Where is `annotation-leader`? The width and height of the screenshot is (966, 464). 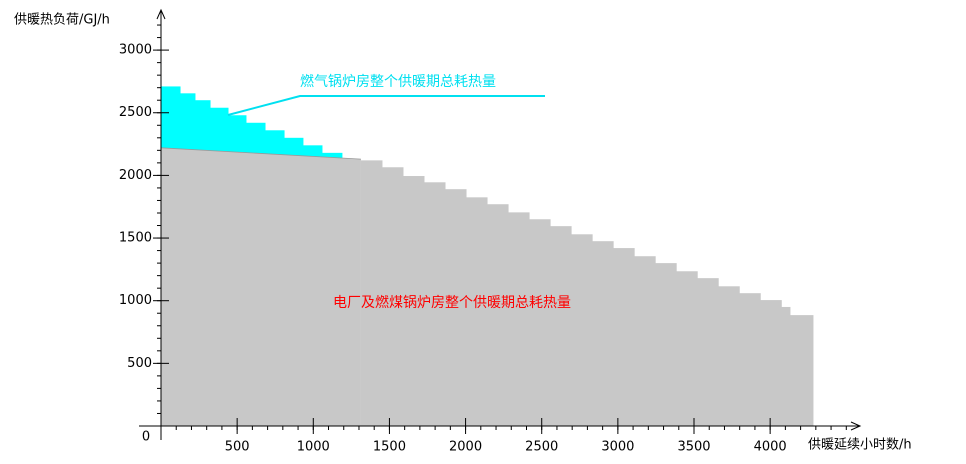 annotation-leader is located at coordinates (386, 105).